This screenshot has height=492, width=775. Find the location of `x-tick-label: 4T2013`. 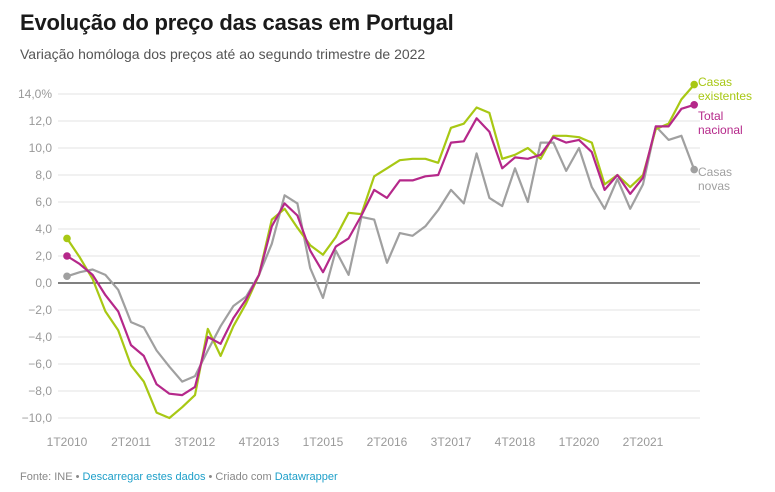

x-tick-label: 4T2013 is located at coordinates (259, 442).